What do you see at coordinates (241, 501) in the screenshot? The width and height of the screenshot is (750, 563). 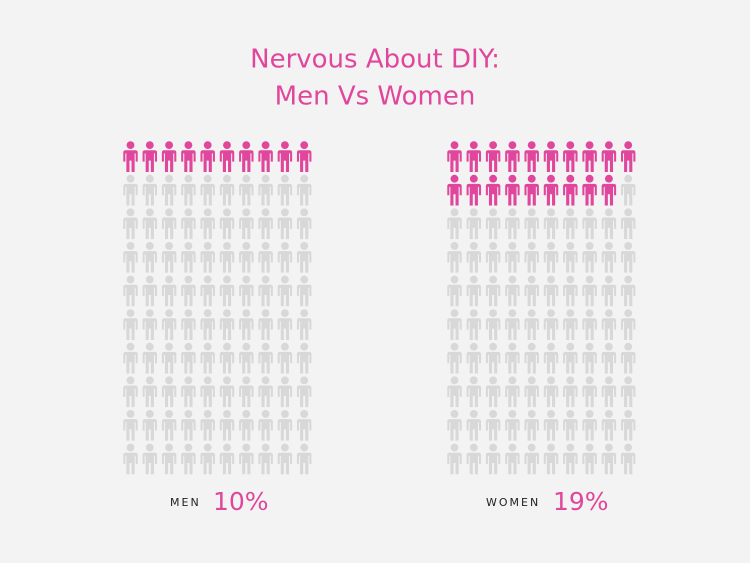 I see `value-label: 10%` at bounding box center [241, 501].